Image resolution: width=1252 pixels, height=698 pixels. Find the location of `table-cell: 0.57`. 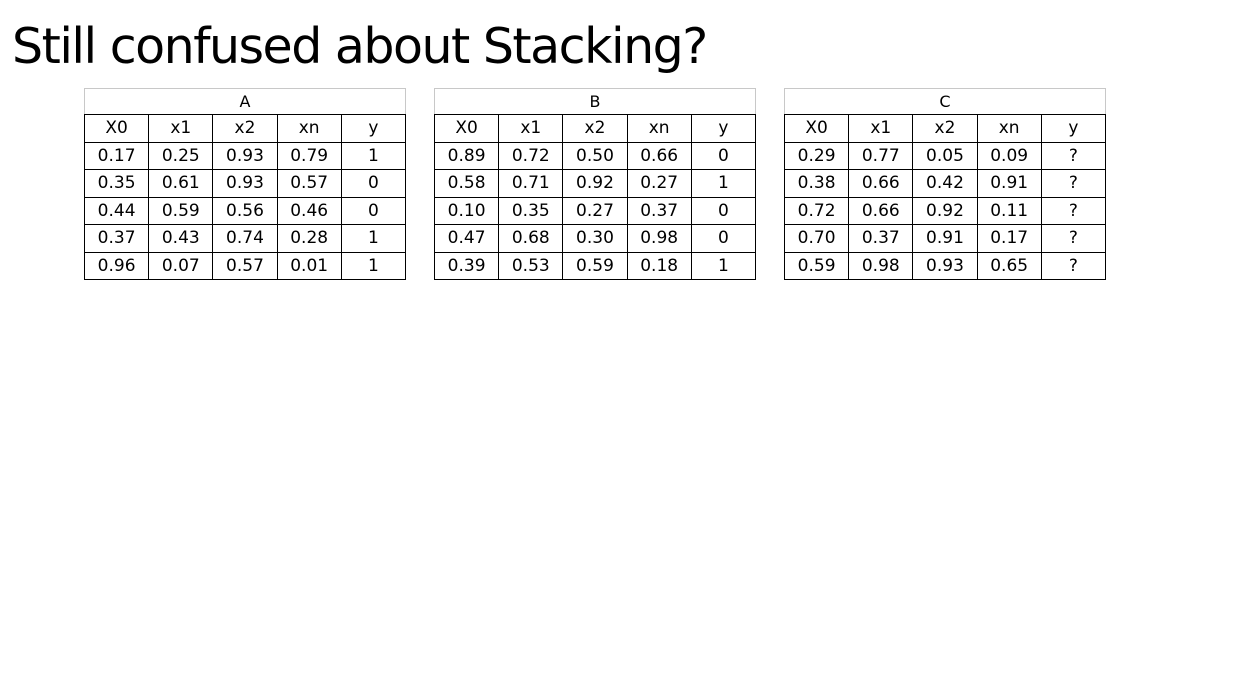

table-cell: 0.57 is located at coordinates (245, 265).